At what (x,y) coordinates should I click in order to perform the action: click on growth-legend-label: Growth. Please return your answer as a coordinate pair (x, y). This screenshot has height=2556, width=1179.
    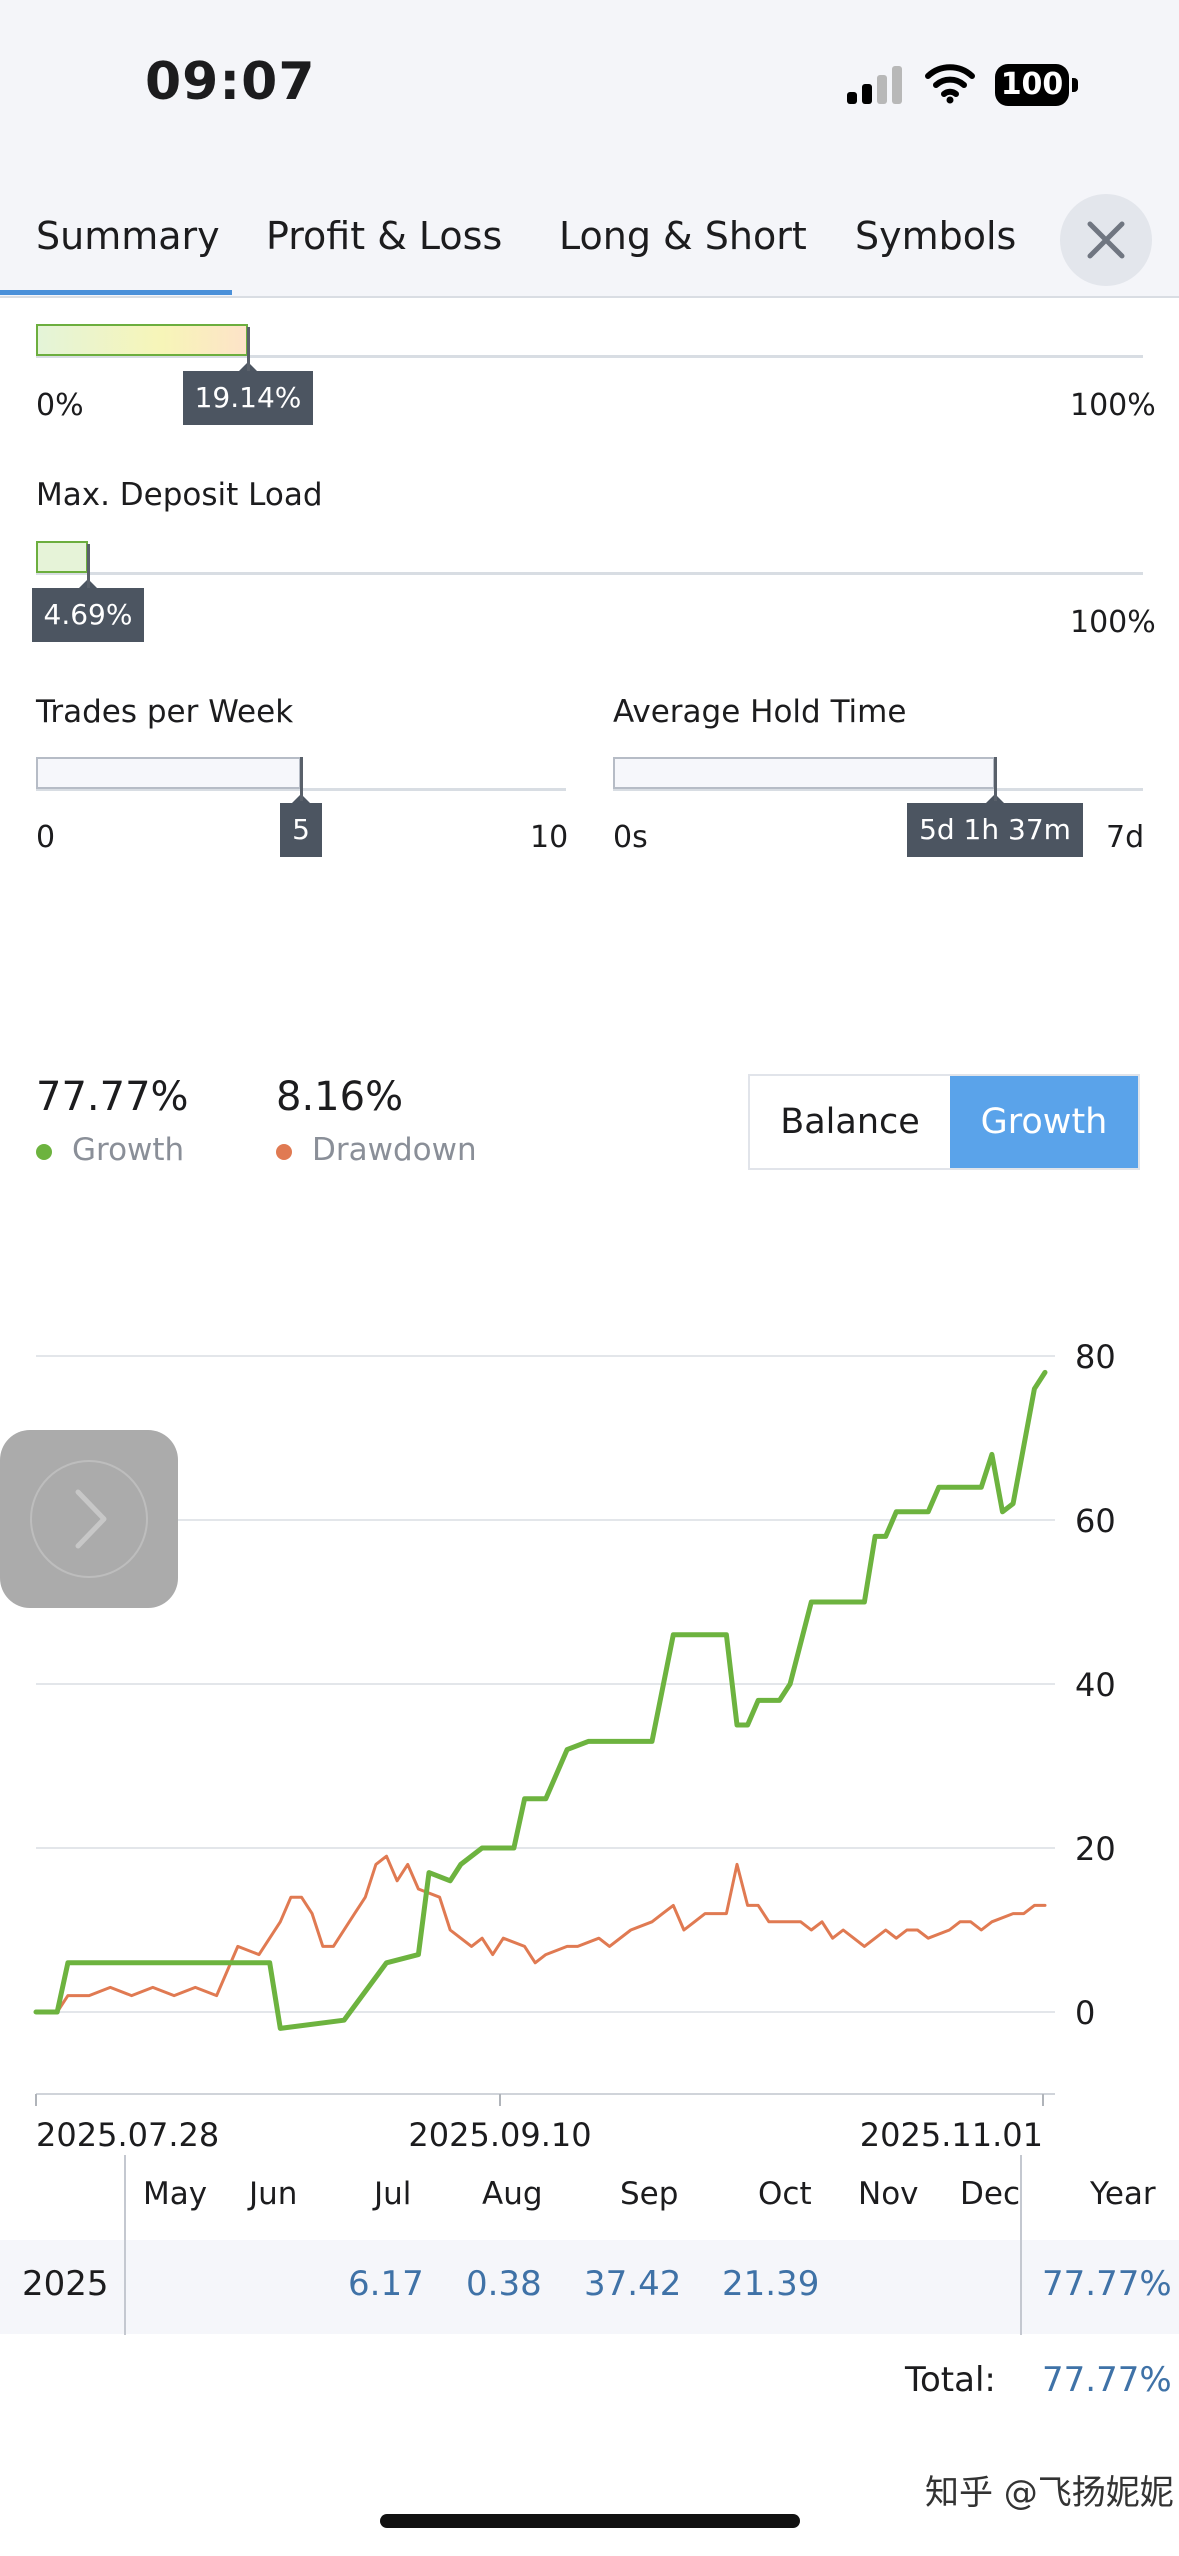
    Looking at the image, I should click on (128, 1150).